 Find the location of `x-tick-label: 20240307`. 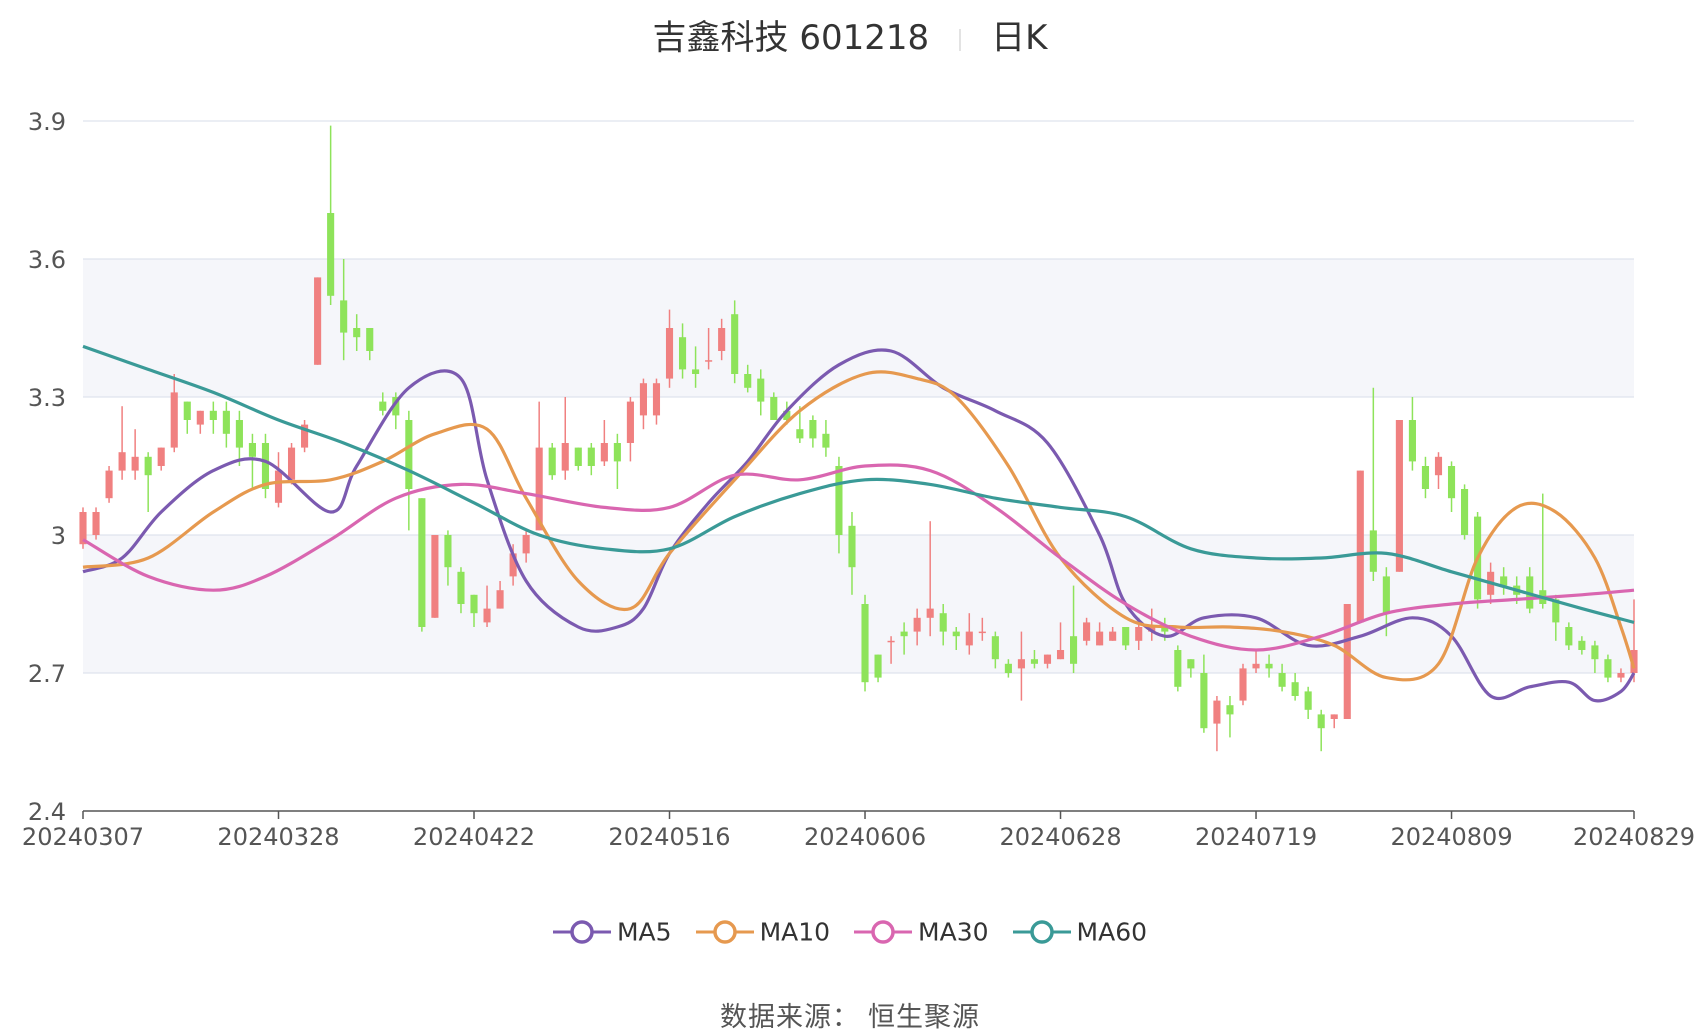

x-tick-label: 20240307 is located at coordinates (83, 837).